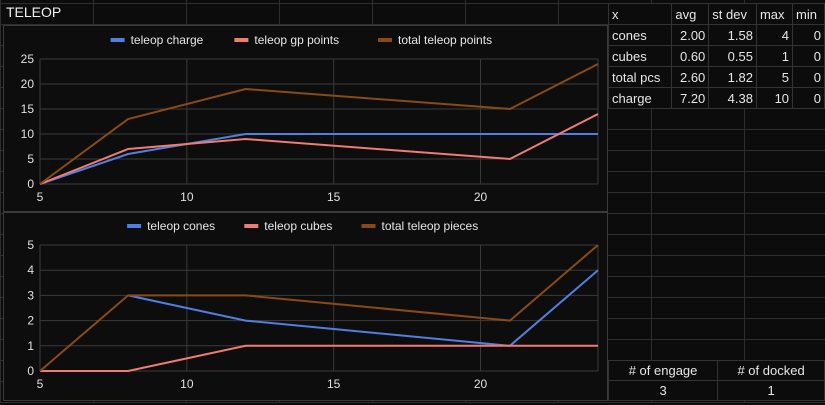 The height and width of the screenshot is (405, 825). I want to click on stats-cell: 5, so click(774, 77).